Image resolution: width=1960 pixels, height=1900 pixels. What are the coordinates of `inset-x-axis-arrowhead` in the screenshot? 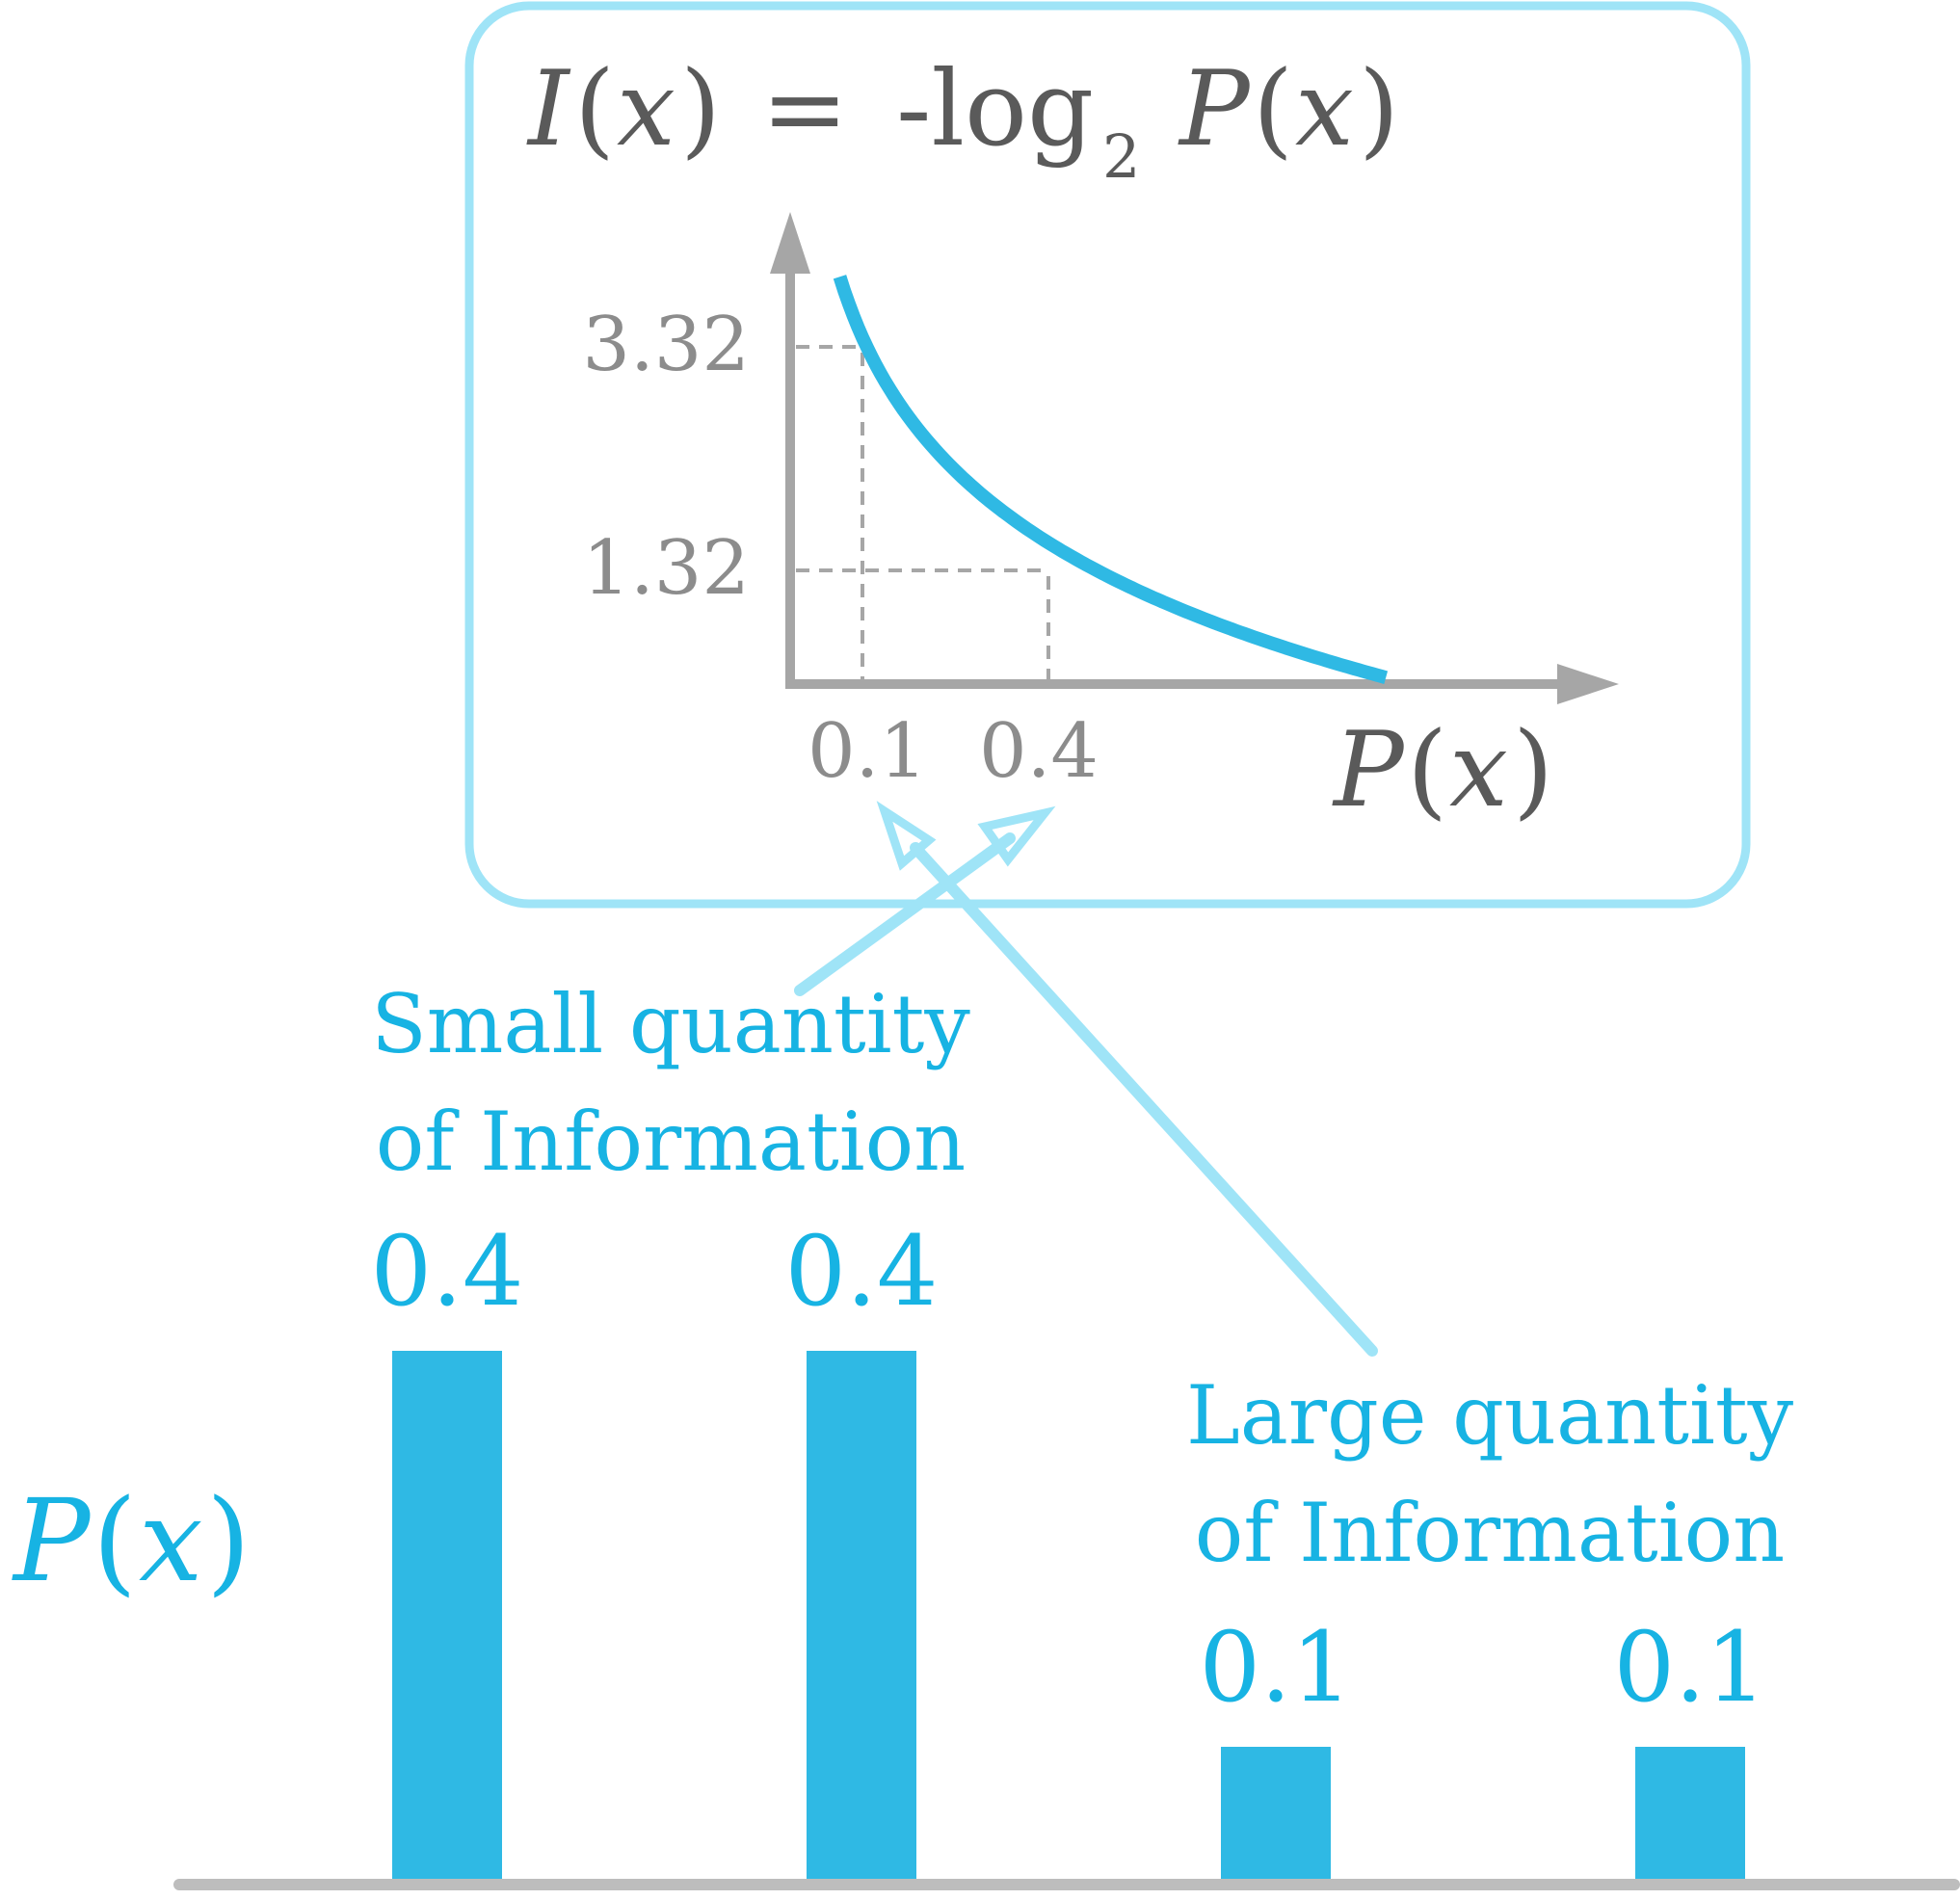 It's located at (1588, 684).